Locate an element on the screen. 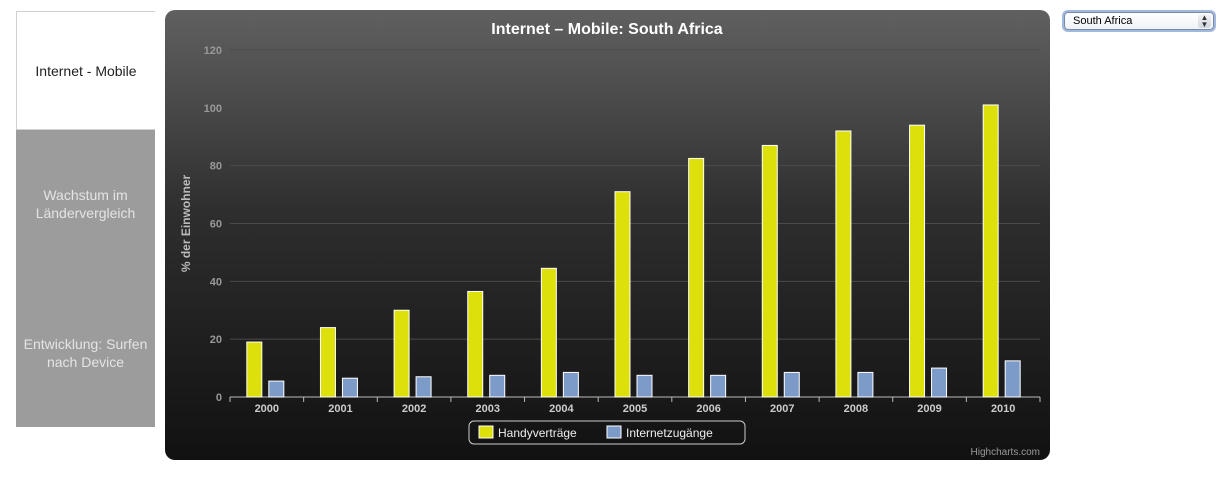 The height and width of the screenshot is (477, 1227). legend-label: Internetzugänge is located at coordinates (669, 433).